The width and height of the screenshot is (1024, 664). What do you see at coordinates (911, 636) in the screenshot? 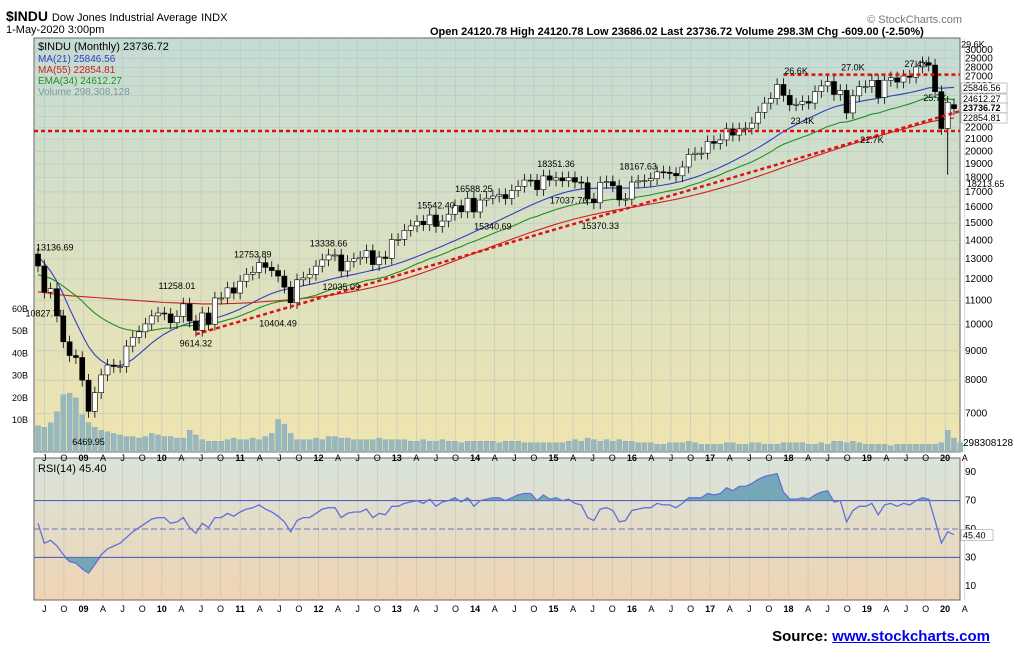
I see `source-link: www.stockcharts.com` at bounding box center [911, 636].